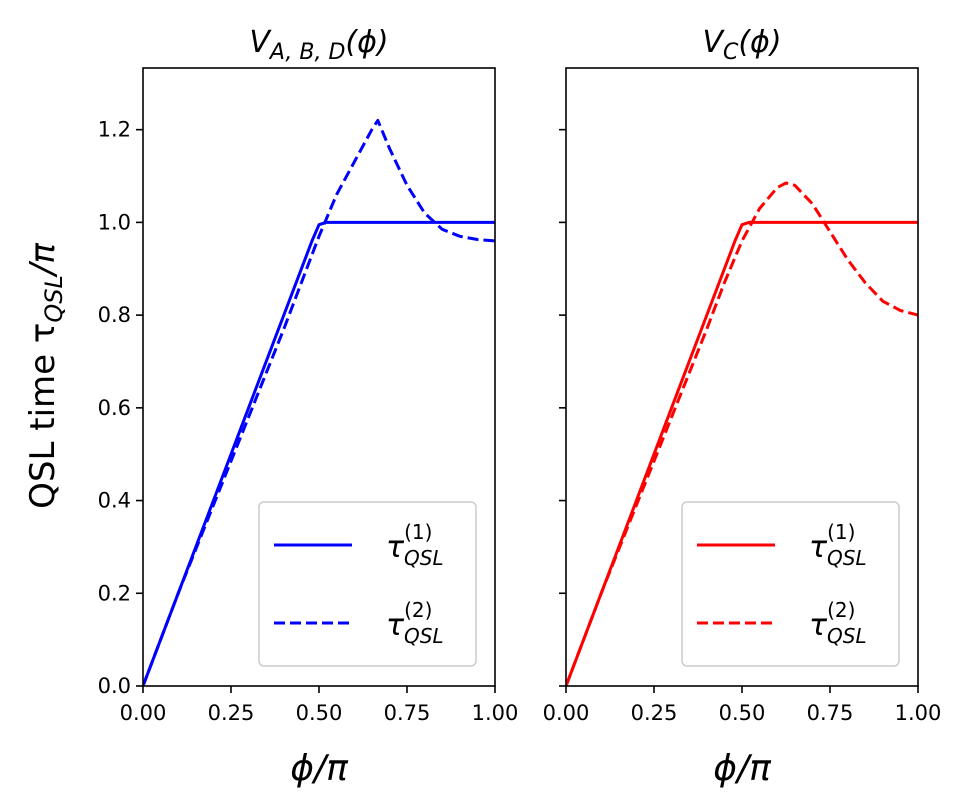 Image resolution: width=968 pixels, height=810 pixels. I want to click on y-axis-label: QSL time τQSL/π, so click(45, 376).